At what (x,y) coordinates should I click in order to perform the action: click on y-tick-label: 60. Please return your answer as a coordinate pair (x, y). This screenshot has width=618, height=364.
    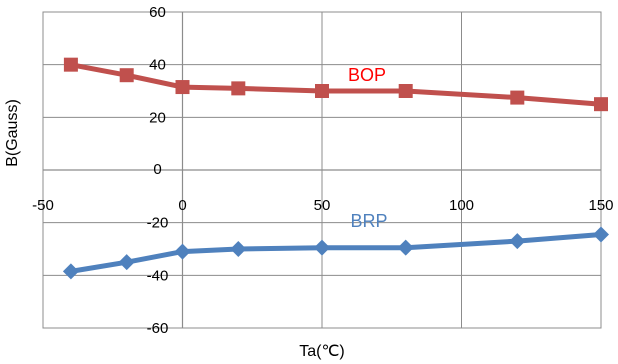
    Looking at the image, I should click on (157, 12).